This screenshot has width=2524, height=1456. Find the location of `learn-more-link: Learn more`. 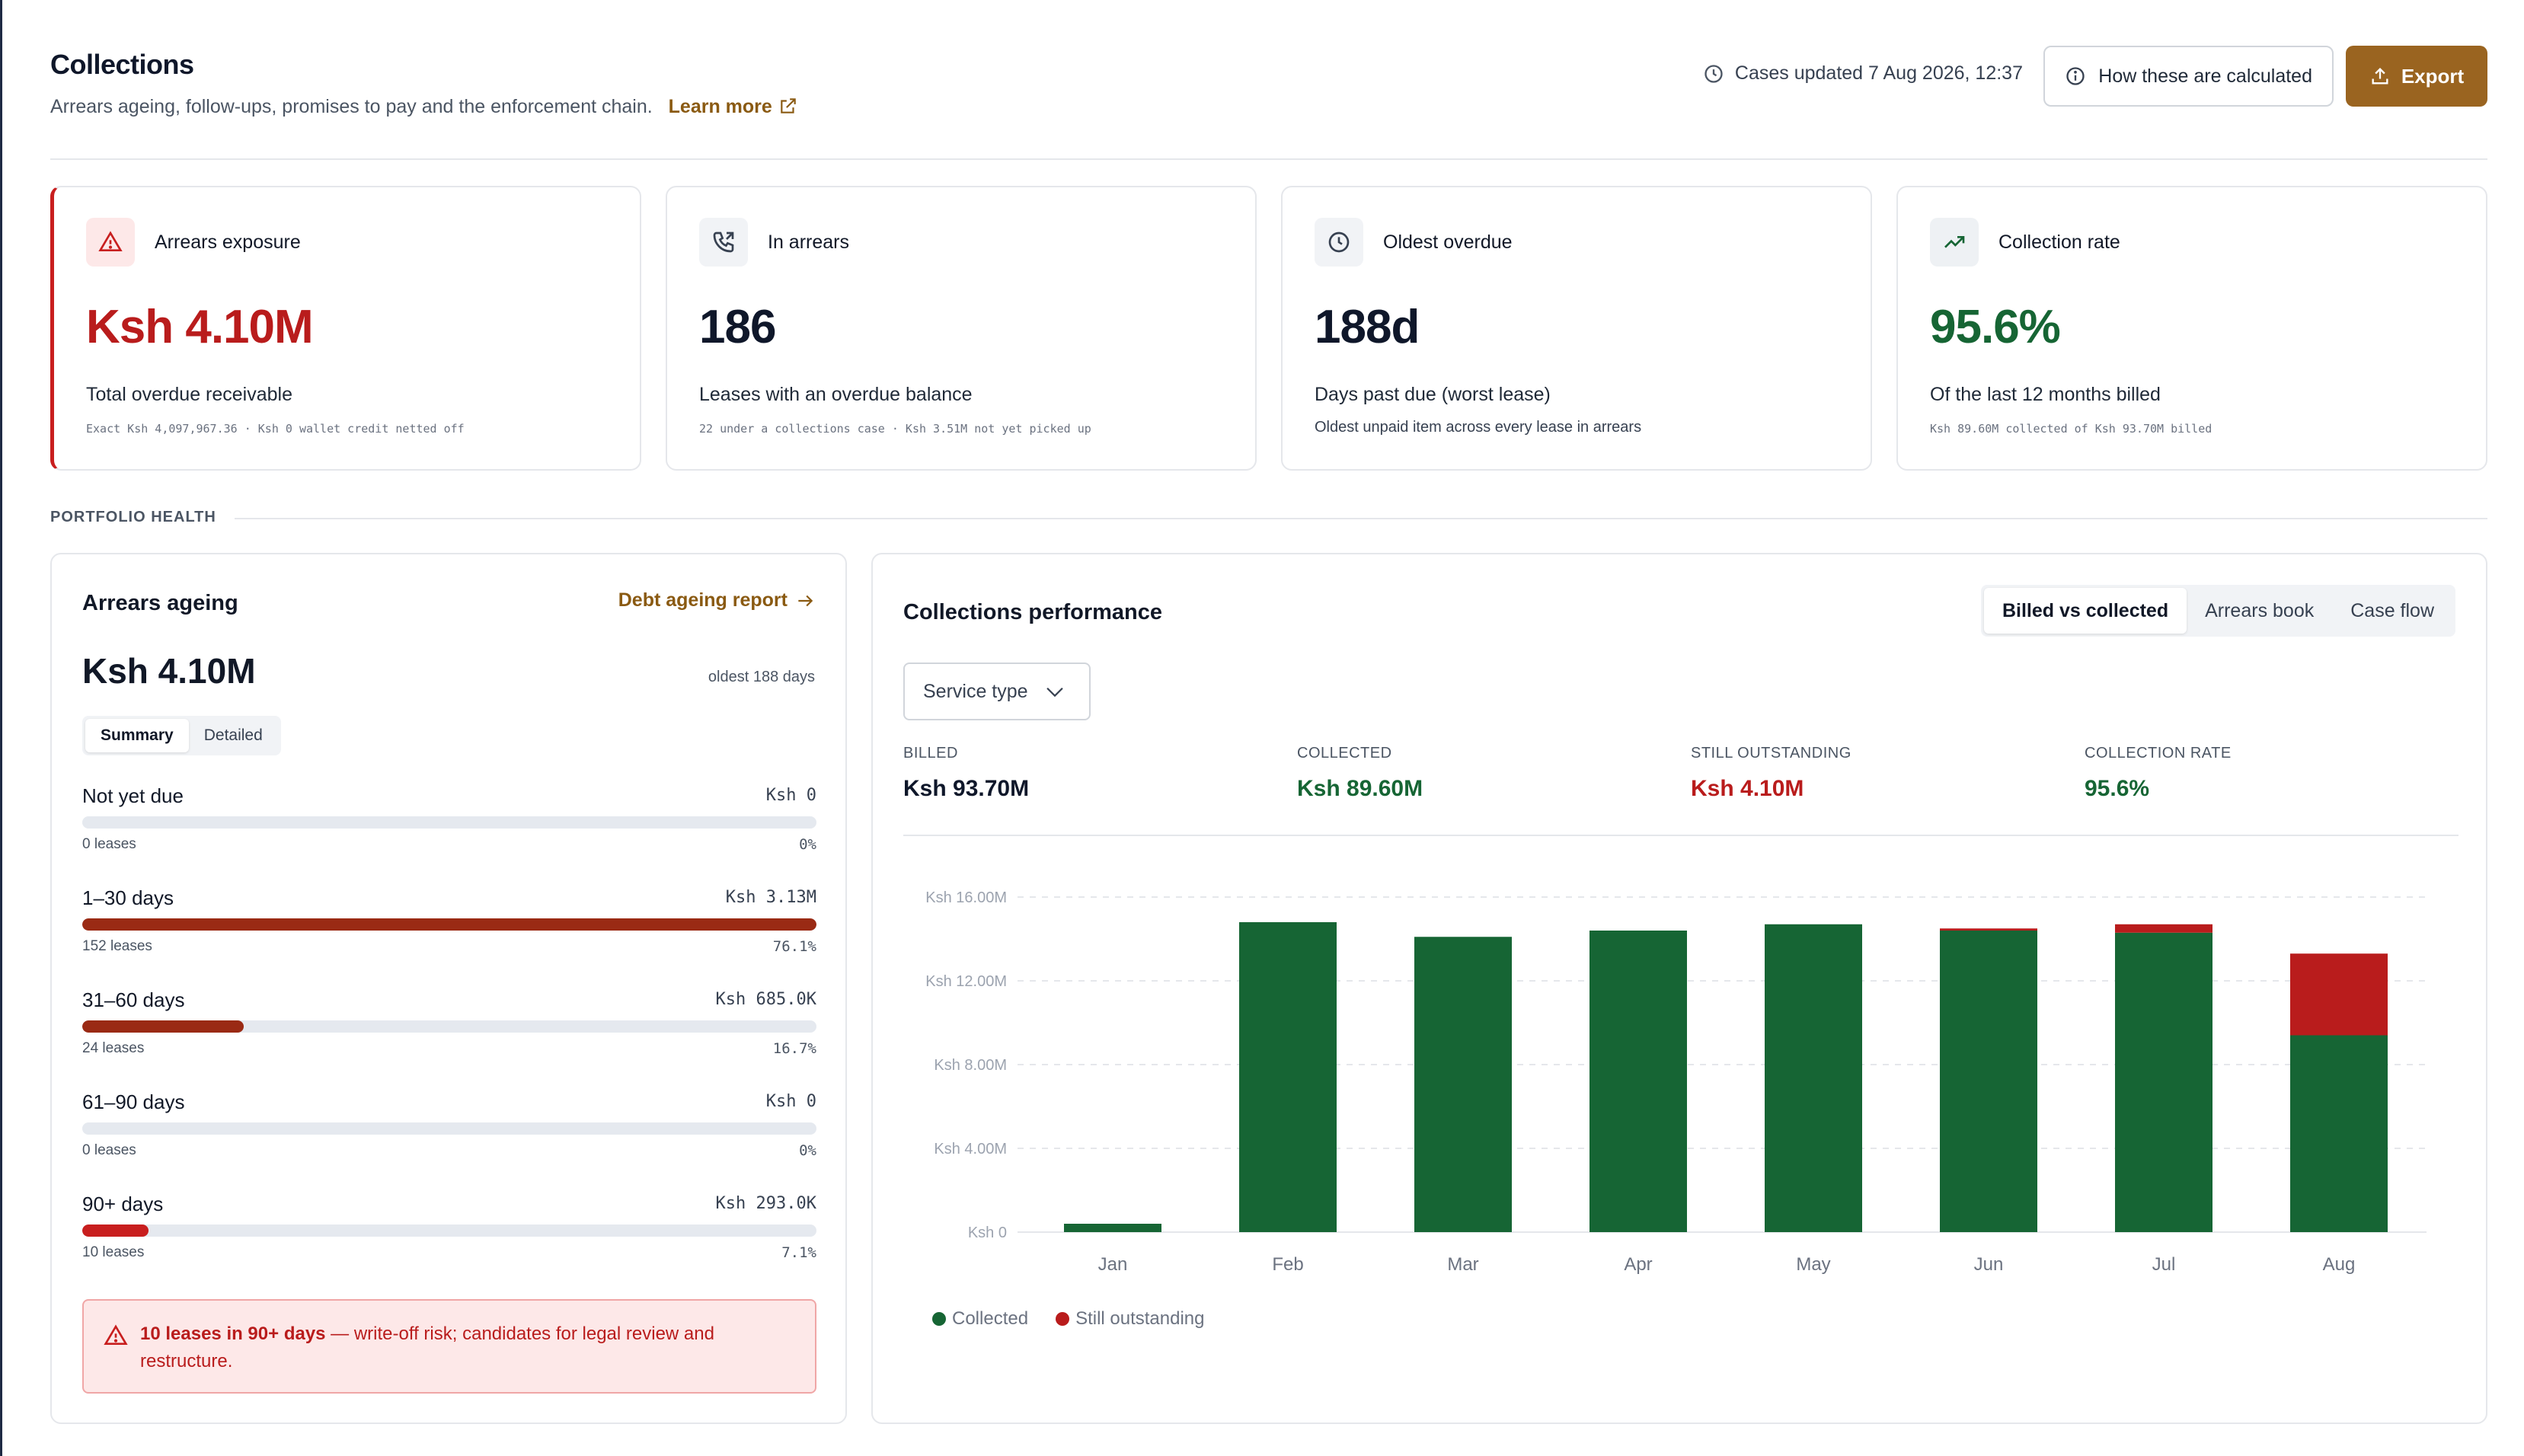

learn-more-link: Learn more is located at coordinates (733, 106).